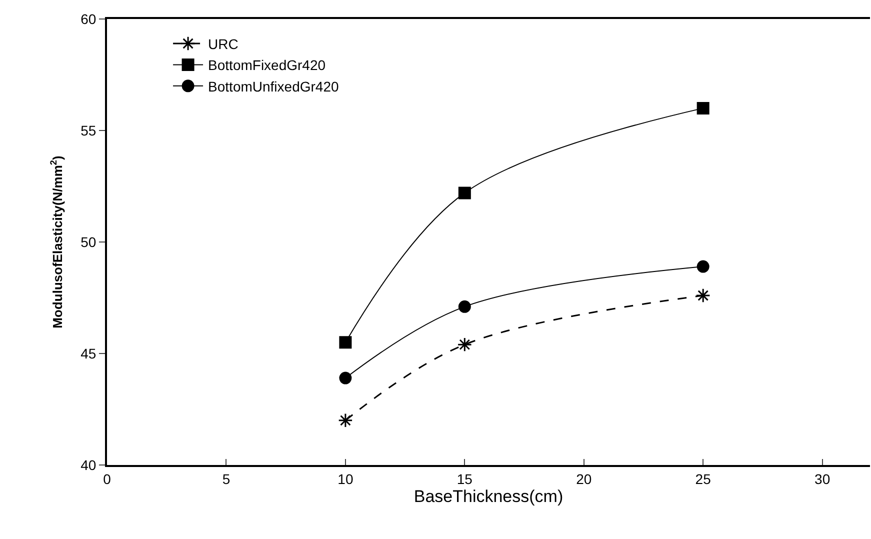  I want to click on y-tick-label: 60, so click(88, 18).